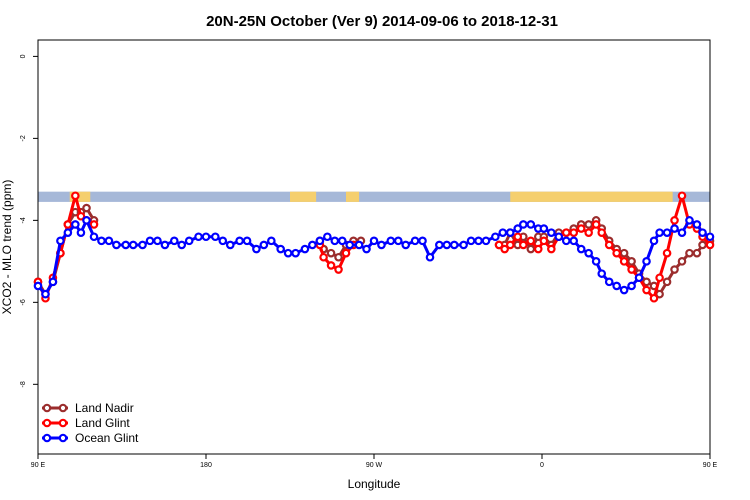  I want to click on y-axis: 0 -2 -4 -6 -8, so click(29, 220).